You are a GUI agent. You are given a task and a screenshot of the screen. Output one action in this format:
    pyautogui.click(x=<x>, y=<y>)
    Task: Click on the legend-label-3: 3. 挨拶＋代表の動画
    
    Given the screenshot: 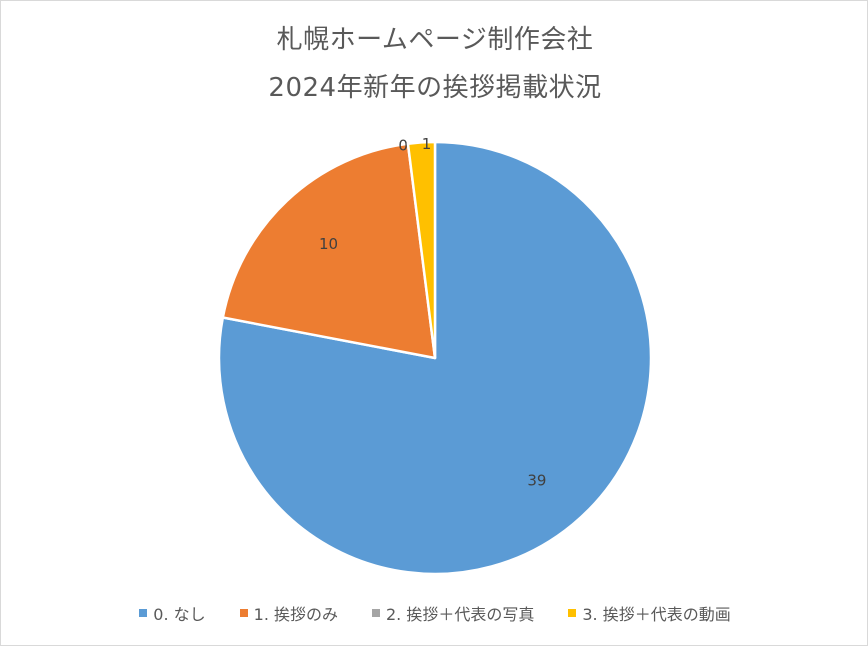 What is the action you would take?
    pyautogui.click(x=656, y=614)
    